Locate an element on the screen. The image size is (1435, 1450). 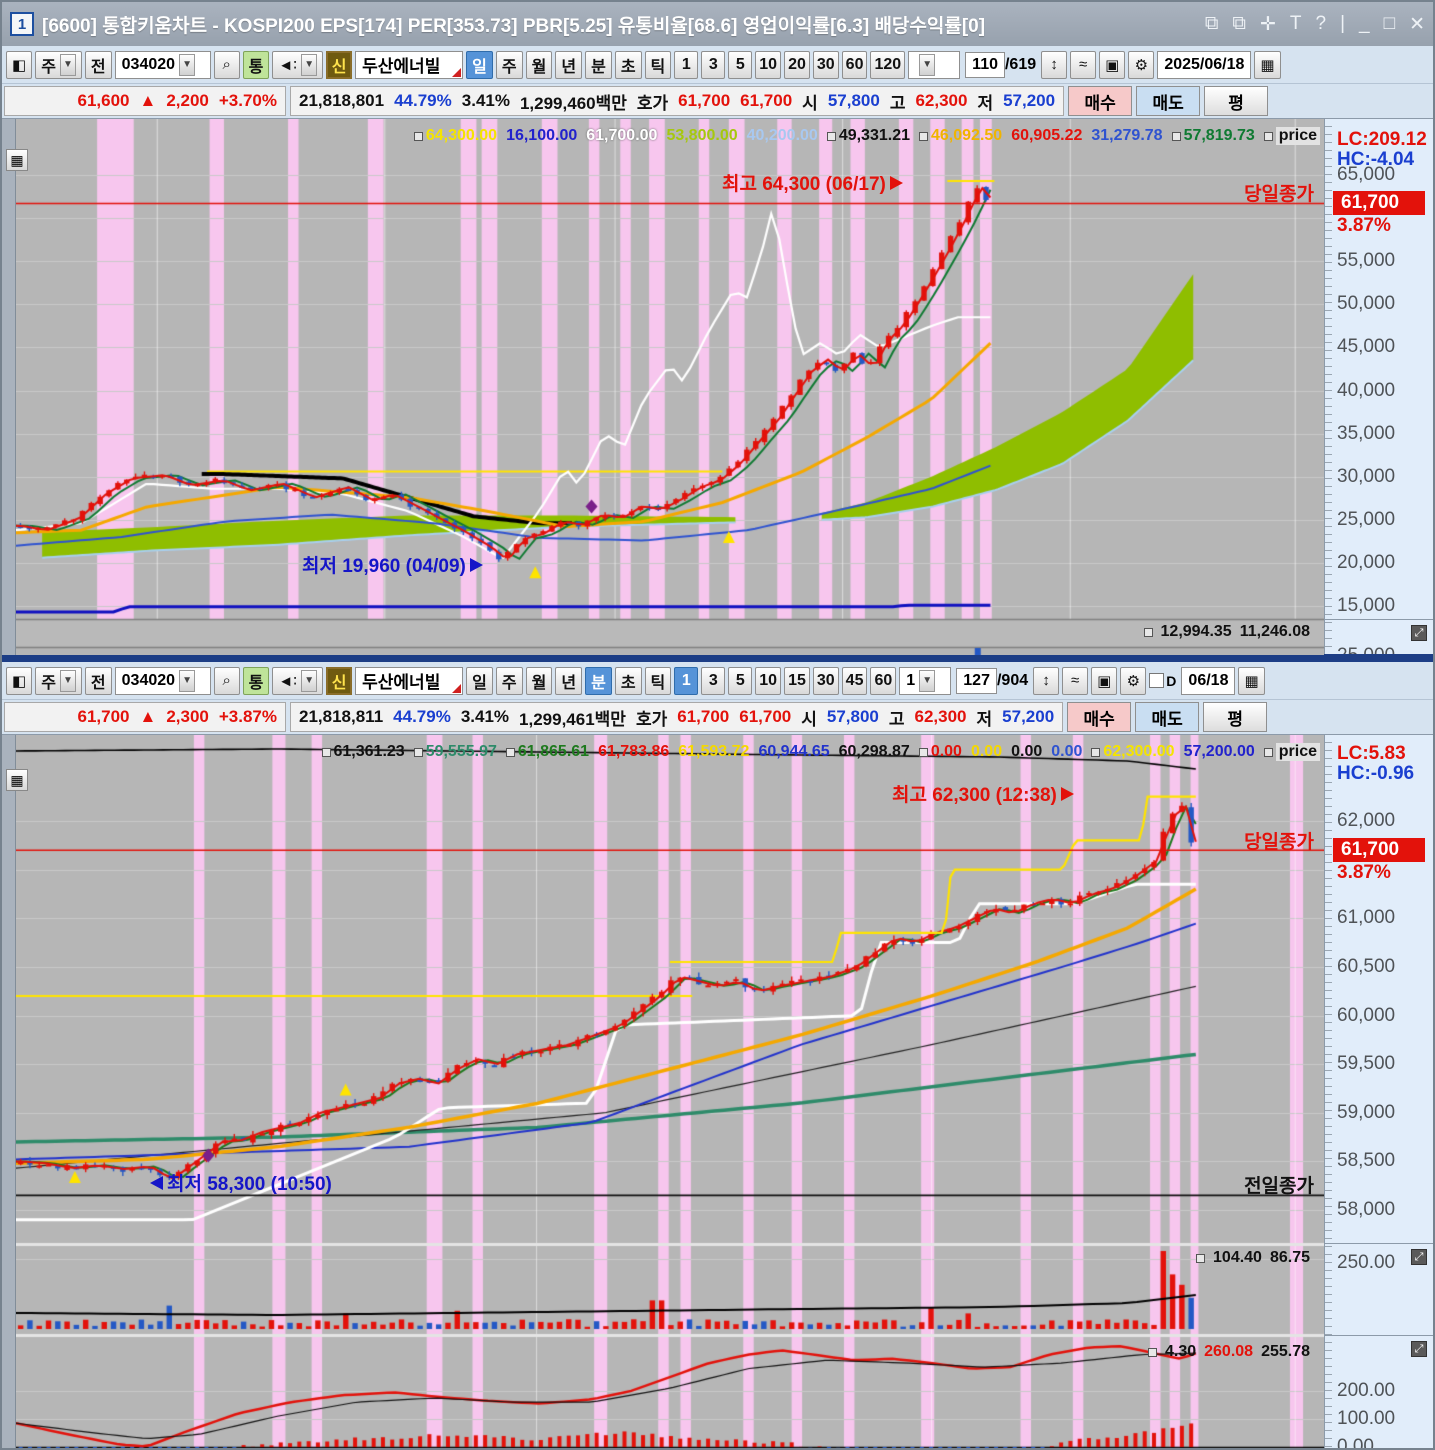
cascade-icon: ⧉ is located at coordinates (1239, 23).